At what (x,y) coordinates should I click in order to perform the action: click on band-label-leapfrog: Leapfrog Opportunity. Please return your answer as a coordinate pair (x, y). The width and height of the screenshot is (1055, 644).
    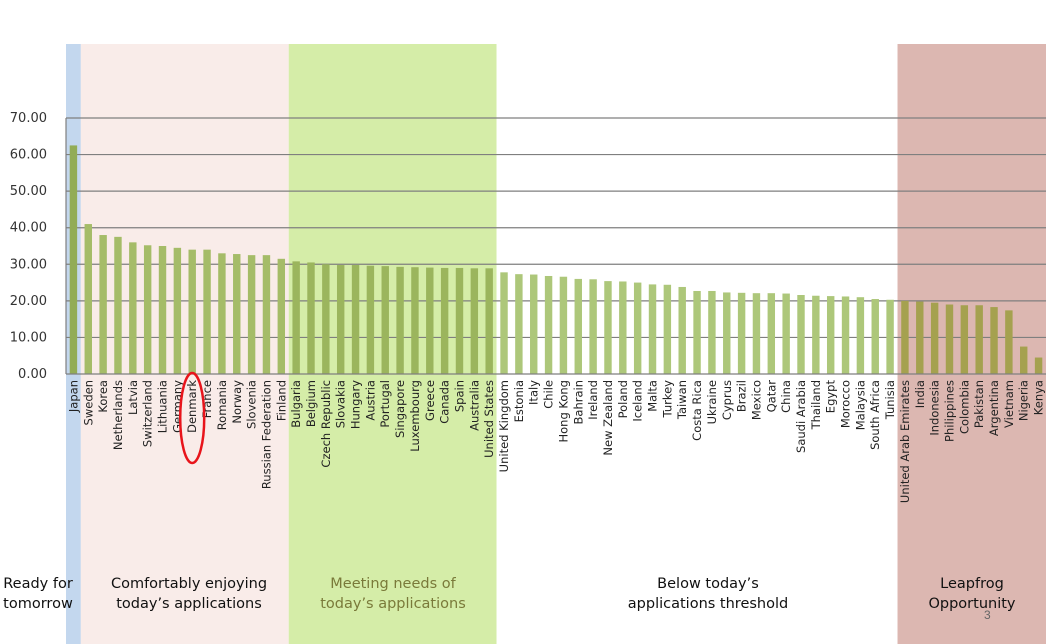
    Looking at the image, I should click on (972, 594).